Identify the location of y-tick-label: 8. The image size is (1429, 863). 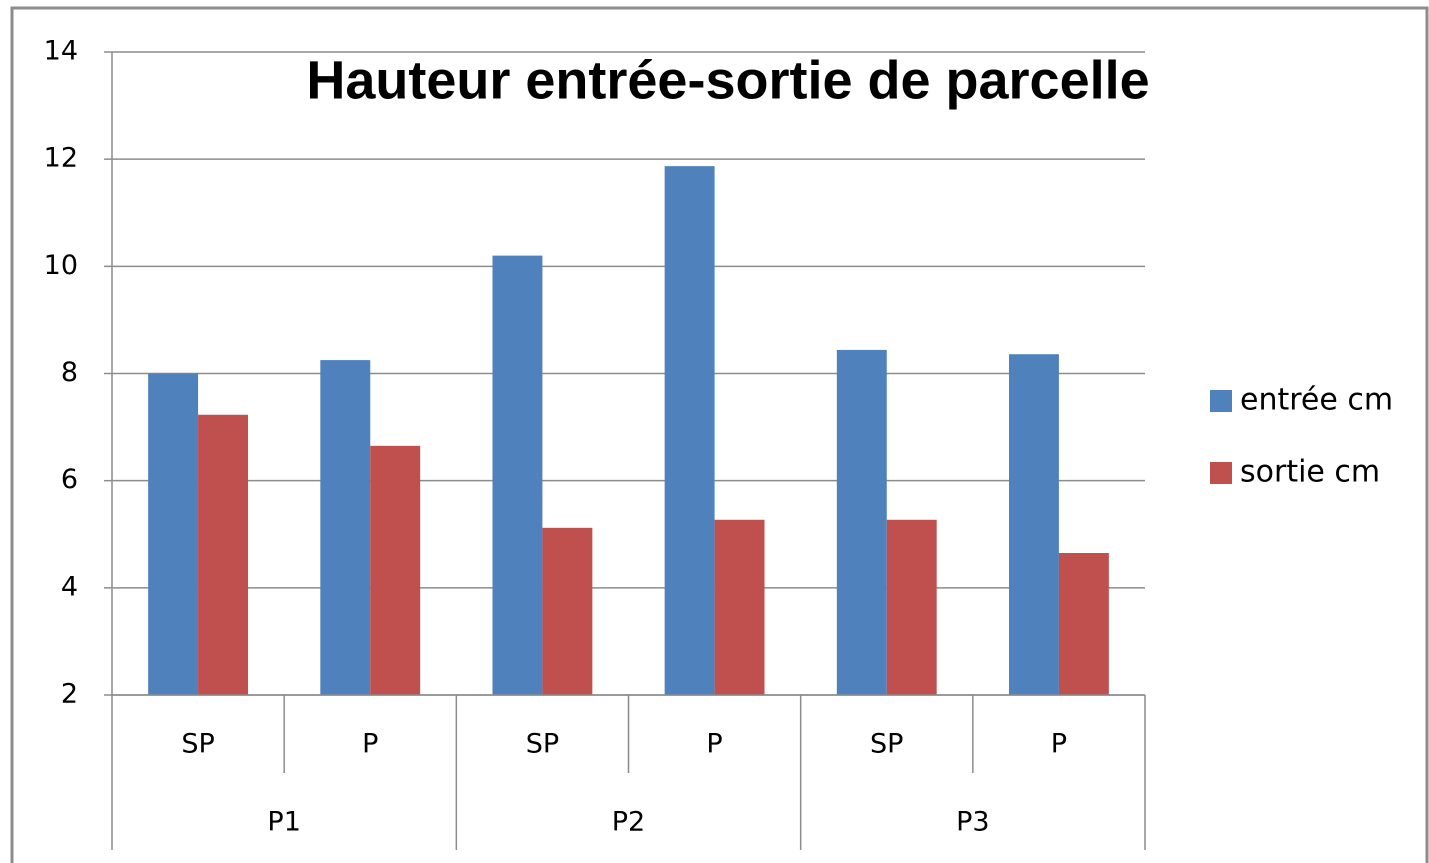
(69, 372).